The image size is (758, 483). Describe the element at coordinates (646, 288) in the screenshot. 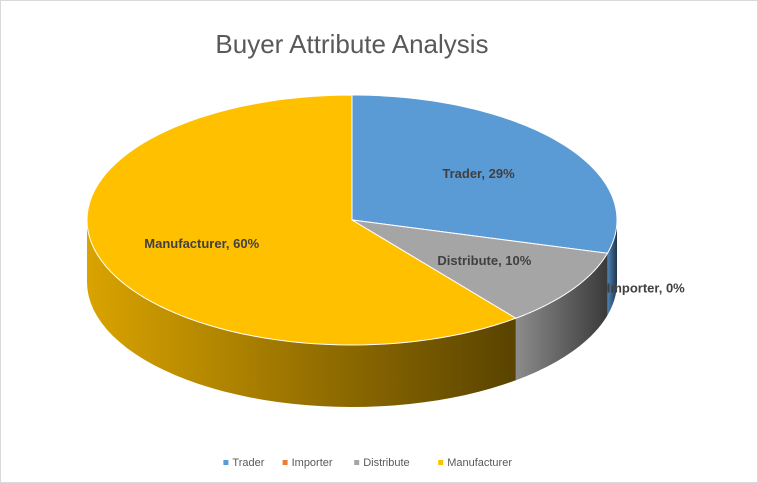

I see `data-label: Importer, 0%` at that location.